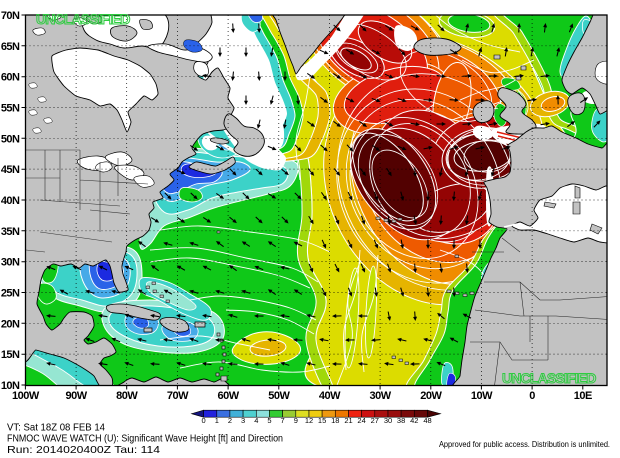 This screenshot has height=458, width=620. What do you see at coordinates (388, 420) in the screenshot?
I see `svg-text: 30` at bounding box center [388, 420].